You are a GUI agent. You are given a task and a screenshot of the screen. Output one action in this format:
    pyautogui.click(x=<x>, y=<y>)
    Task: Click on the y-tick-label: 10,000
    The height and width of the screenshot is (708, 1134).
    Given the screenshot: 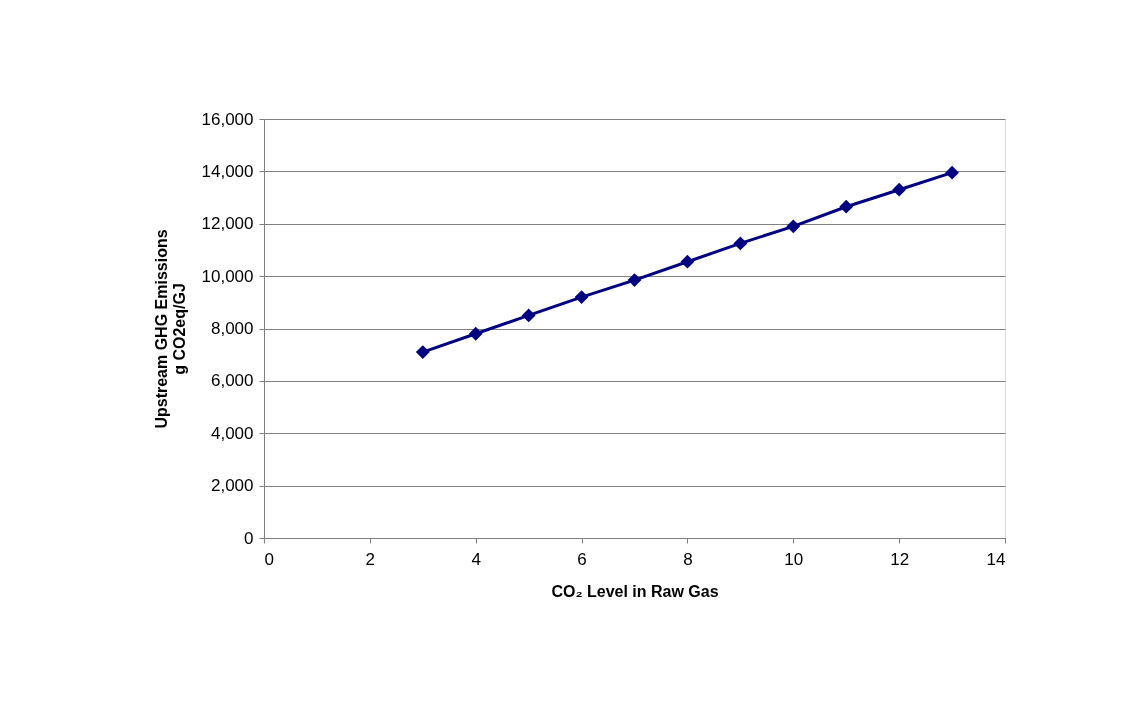 What is the action you would take?
    pyautogui.click(x=227, y=276)
    